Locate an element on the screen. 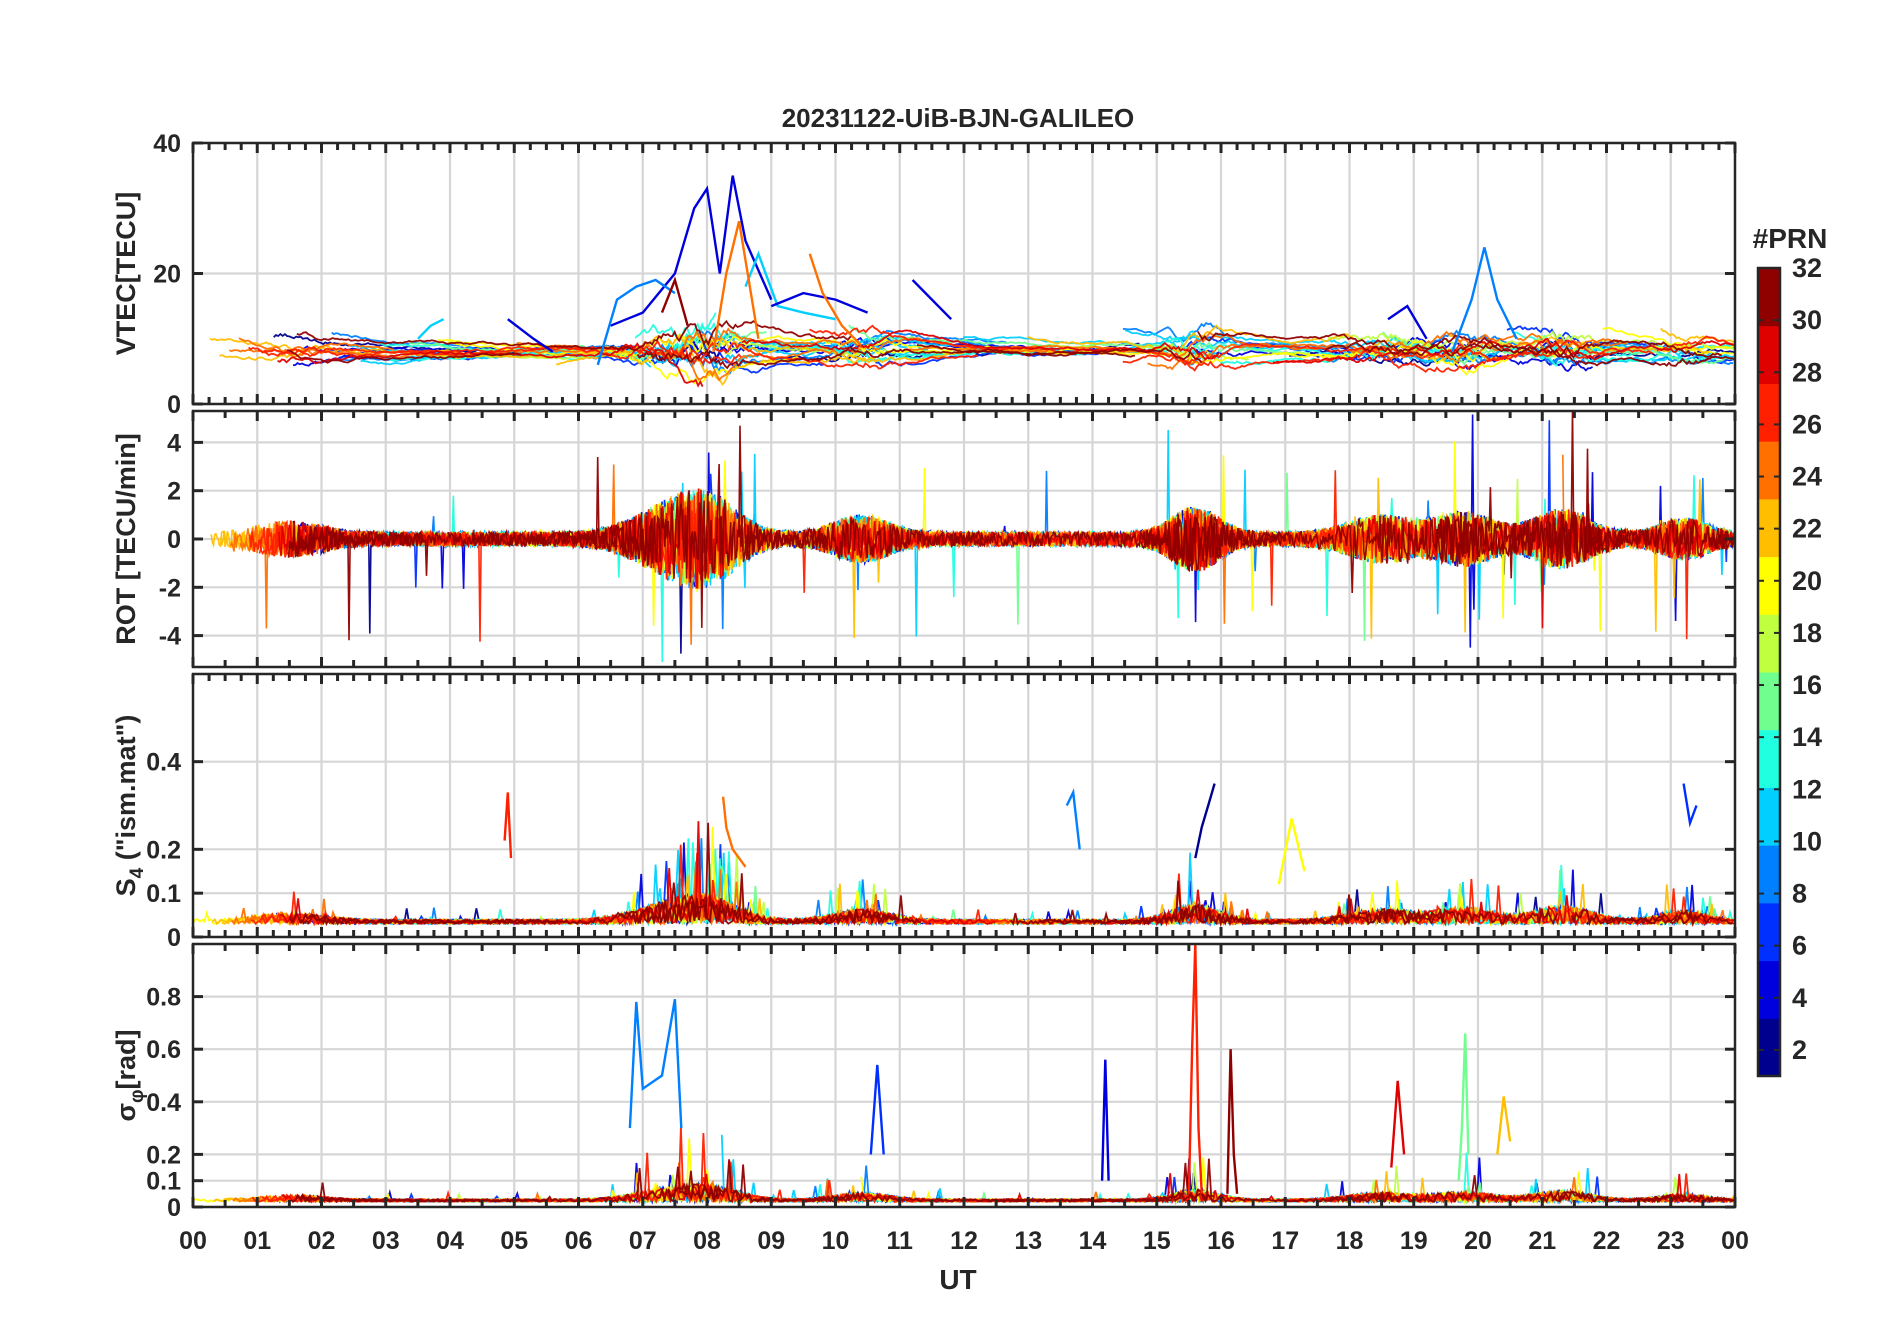 The height and width of the screenshot is (1330, 1902). y-tick-label: 0 is located at coordinates (174, 540).